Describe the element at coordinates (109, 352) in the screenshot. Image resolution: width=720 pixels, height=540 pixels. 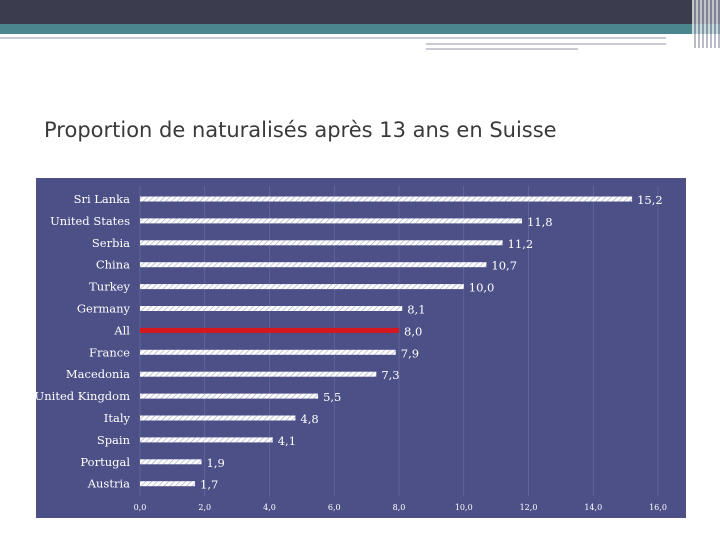
I see `category-label: France` at that location.